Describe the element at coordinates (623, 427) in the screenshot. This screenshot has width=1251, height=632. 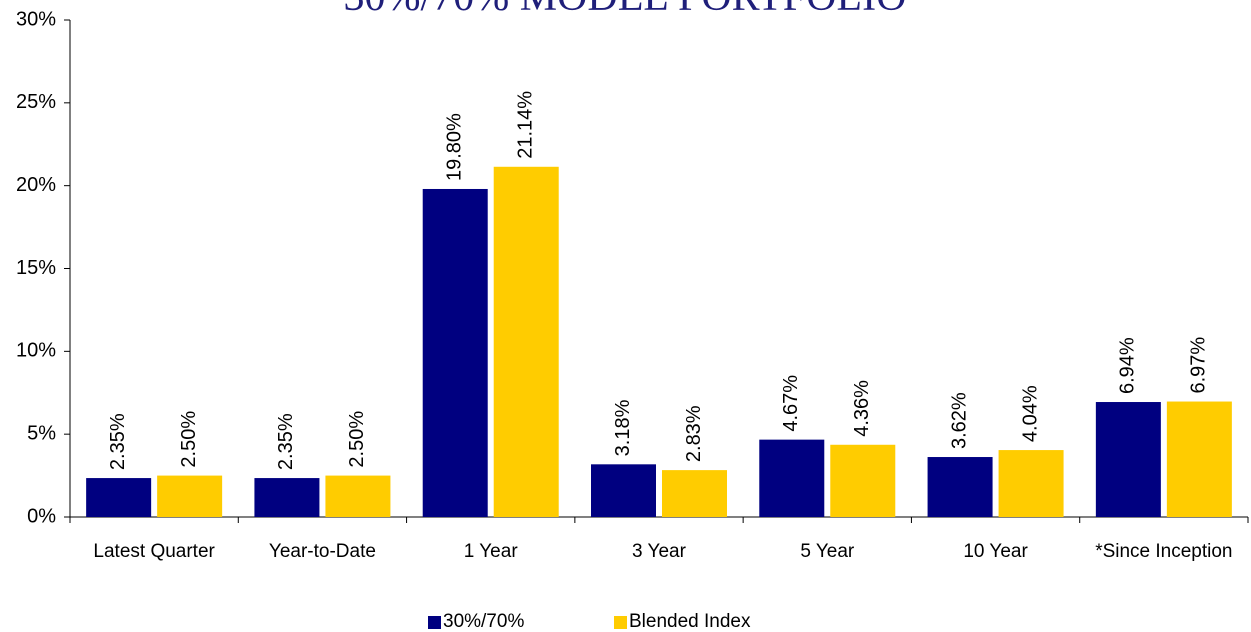
I see `data-label: 3.18%` at that location.